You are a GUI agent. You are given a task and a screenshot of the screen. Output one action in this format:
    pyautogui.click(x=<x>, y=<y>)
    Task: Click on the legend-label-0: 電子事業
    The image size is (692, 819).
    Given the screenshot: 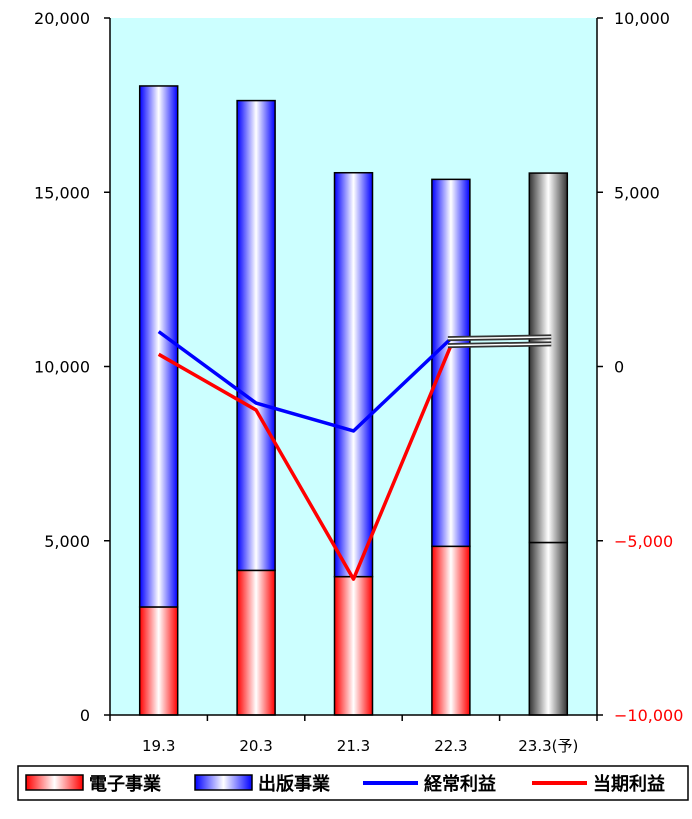 What is the action you would take?
    pyautogui.click(x=125, y=784)
    